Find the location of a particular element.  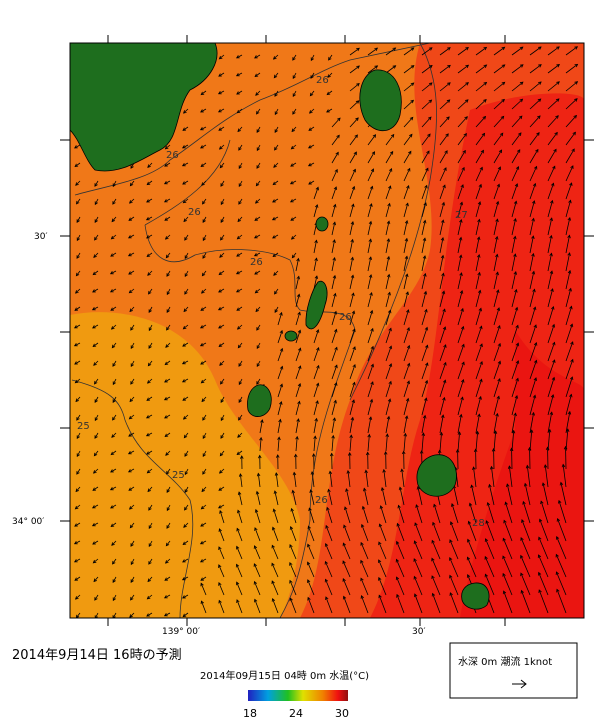

lat-label: 34° 00′ is located at coordinates (28, 522).